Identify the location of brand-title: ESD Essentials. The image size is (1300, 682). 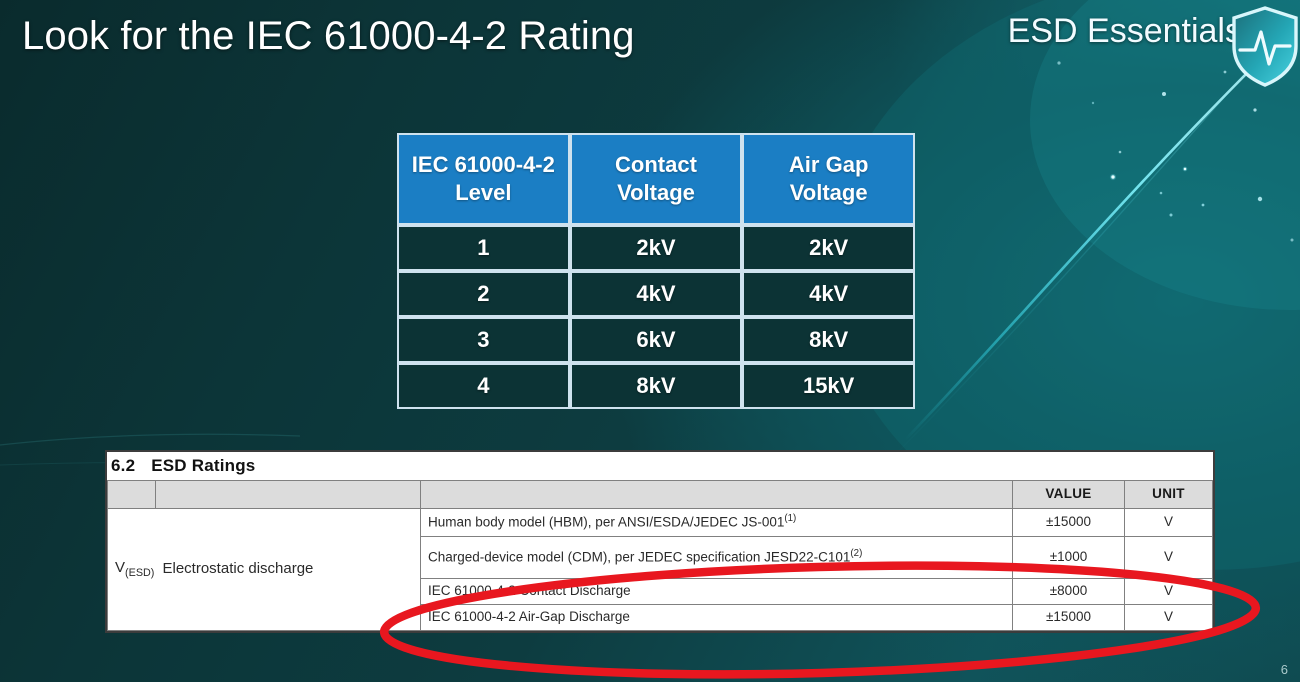
(1124, 31).